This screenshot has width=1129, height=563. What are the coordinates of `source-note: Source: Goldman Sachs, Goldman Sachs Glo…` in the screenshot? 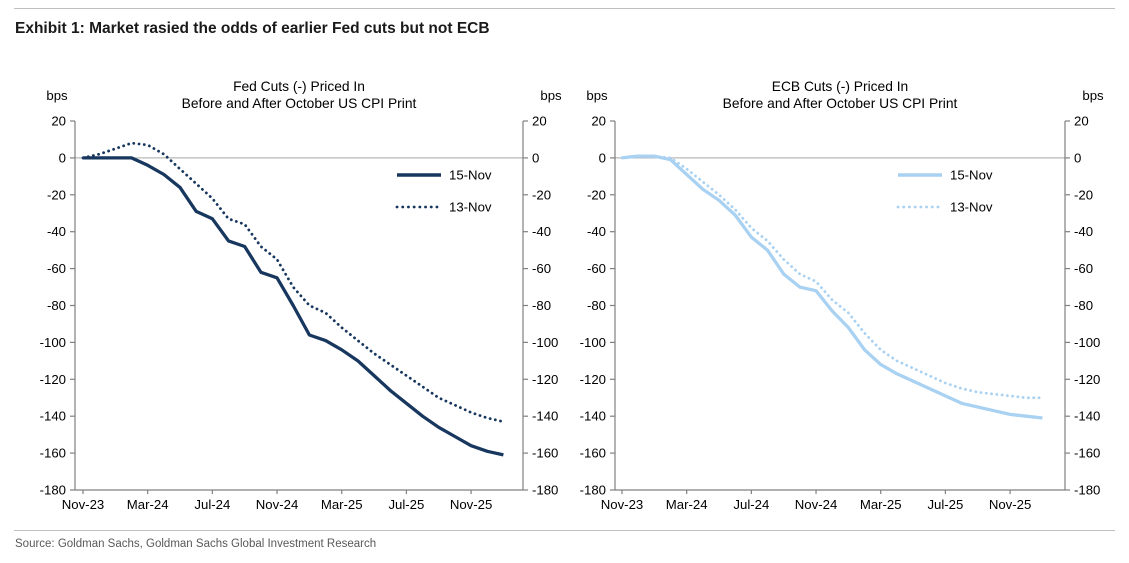 It's located at (196, 544).